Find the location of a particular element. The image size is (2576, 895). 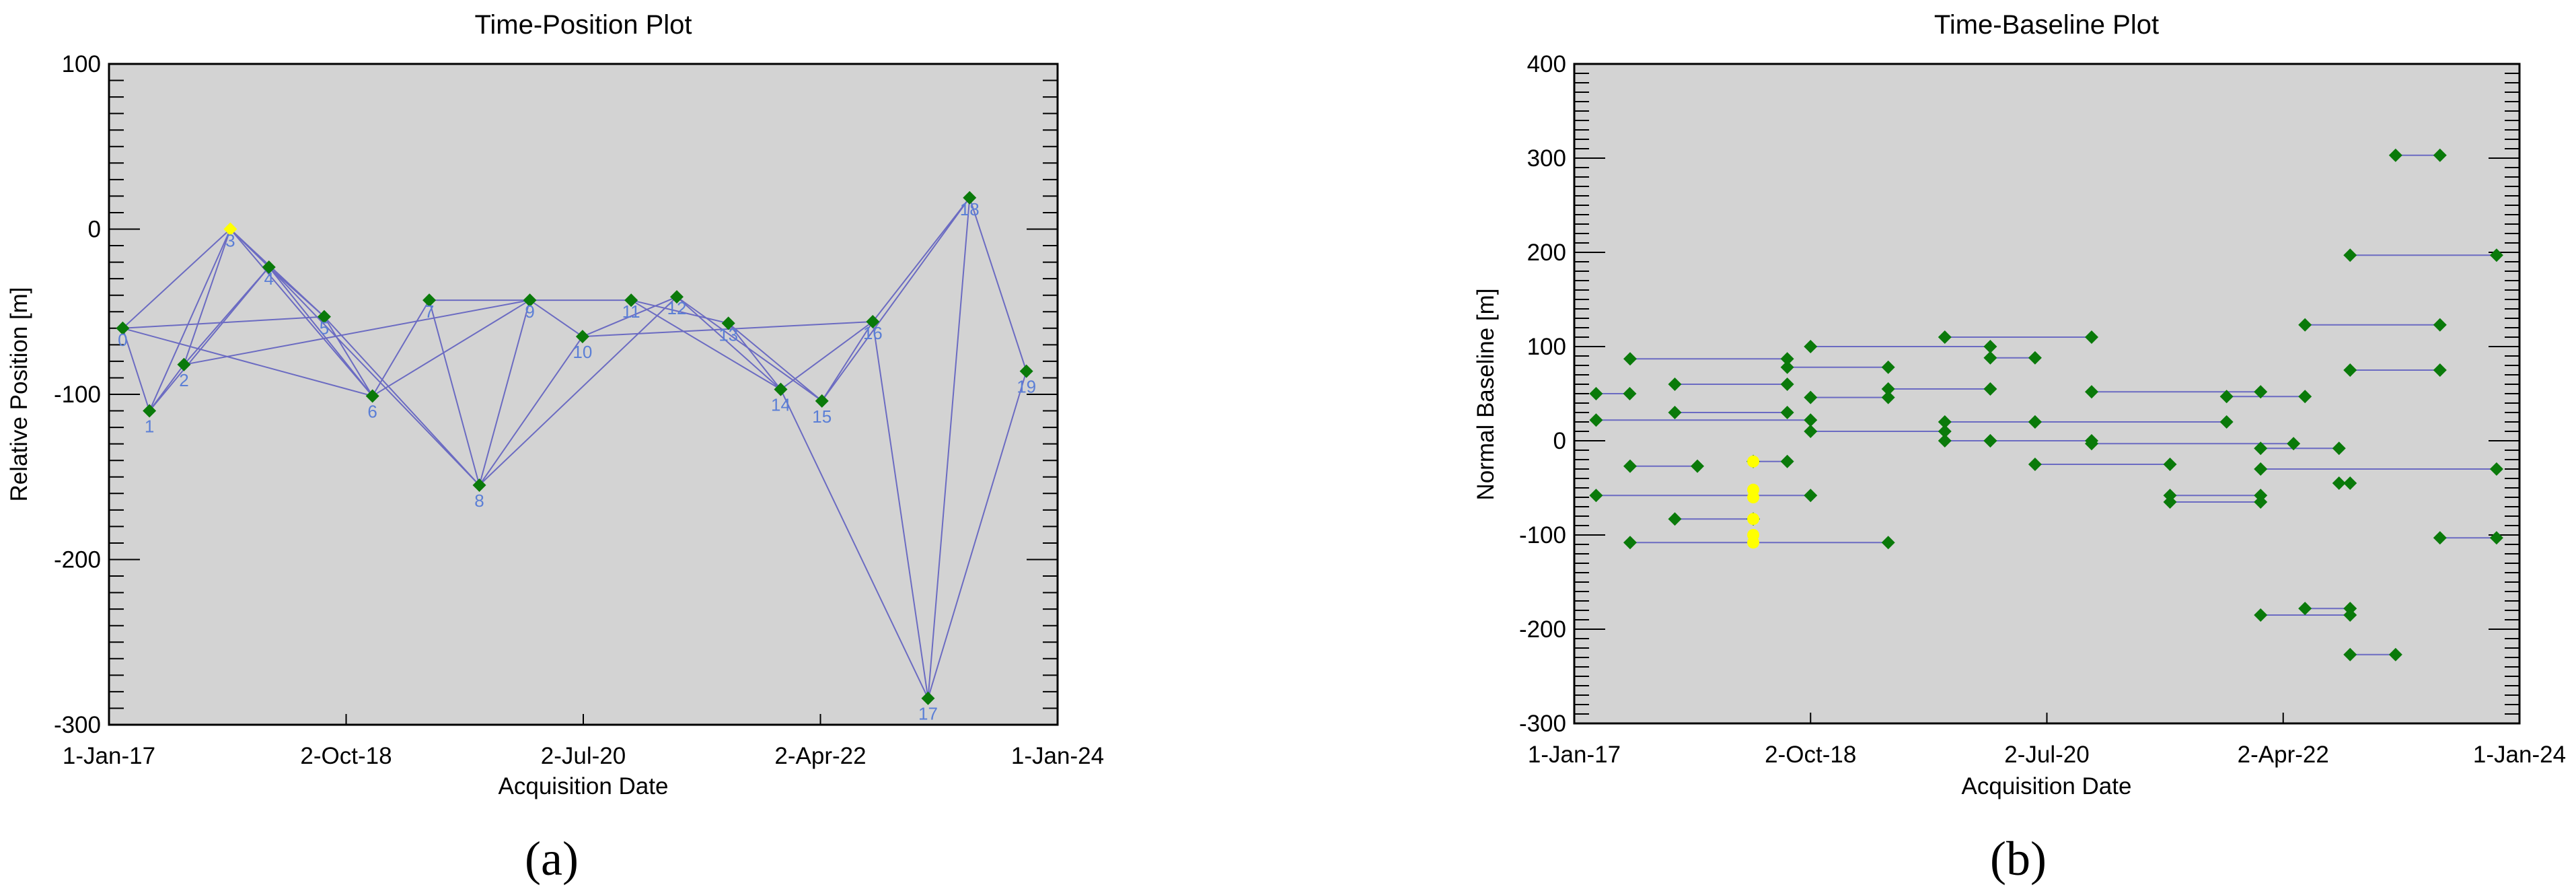

point-label: 11 is located at coordinates (631, 312).